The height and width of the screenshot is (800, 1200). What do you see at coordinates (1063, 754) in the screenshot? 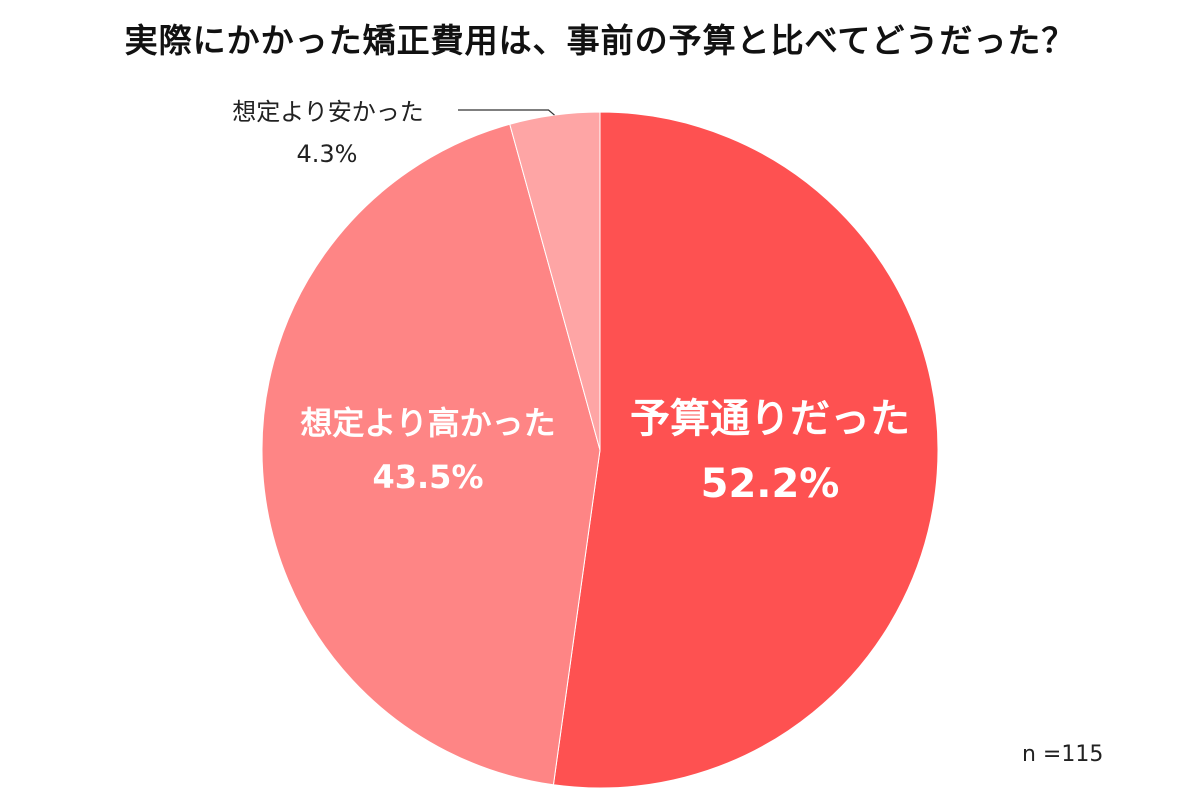
I see `sample-size-note: n =115` at bounding box center [1063, 754].